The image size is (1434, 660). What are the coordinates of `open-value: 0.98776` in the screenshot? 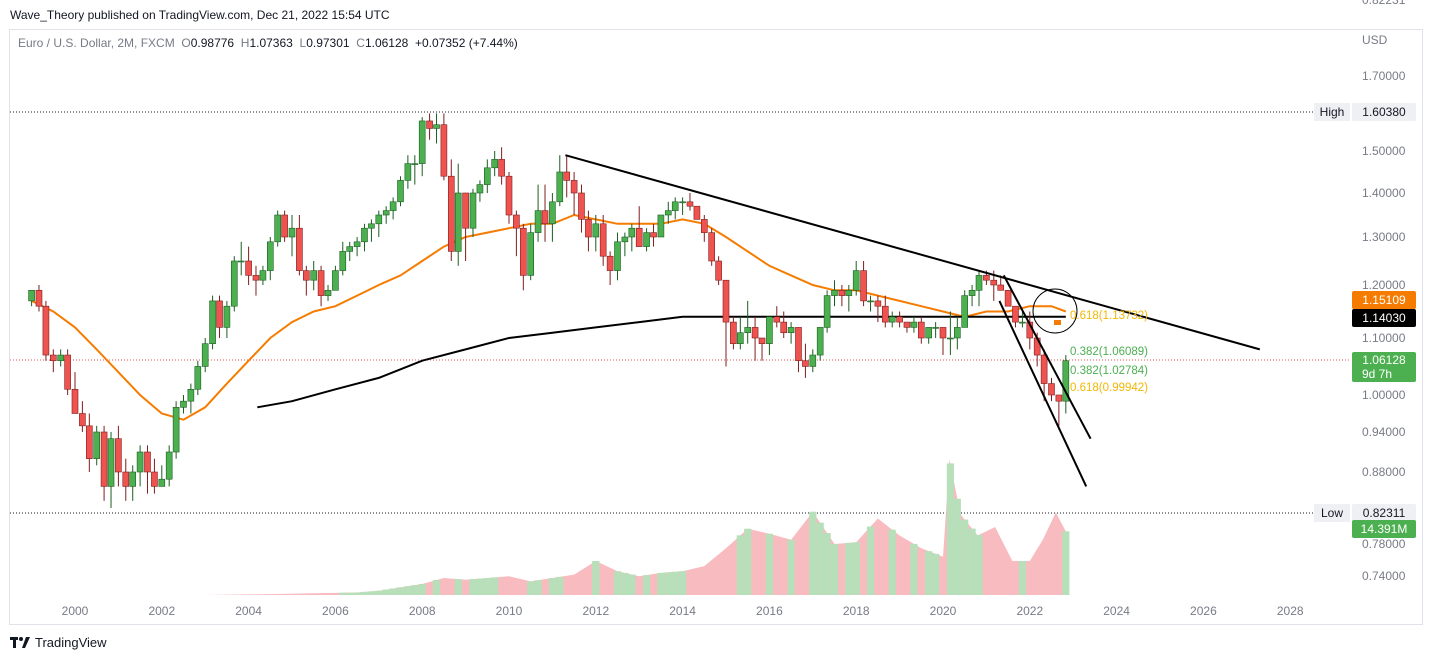 It's located at (212, 43).